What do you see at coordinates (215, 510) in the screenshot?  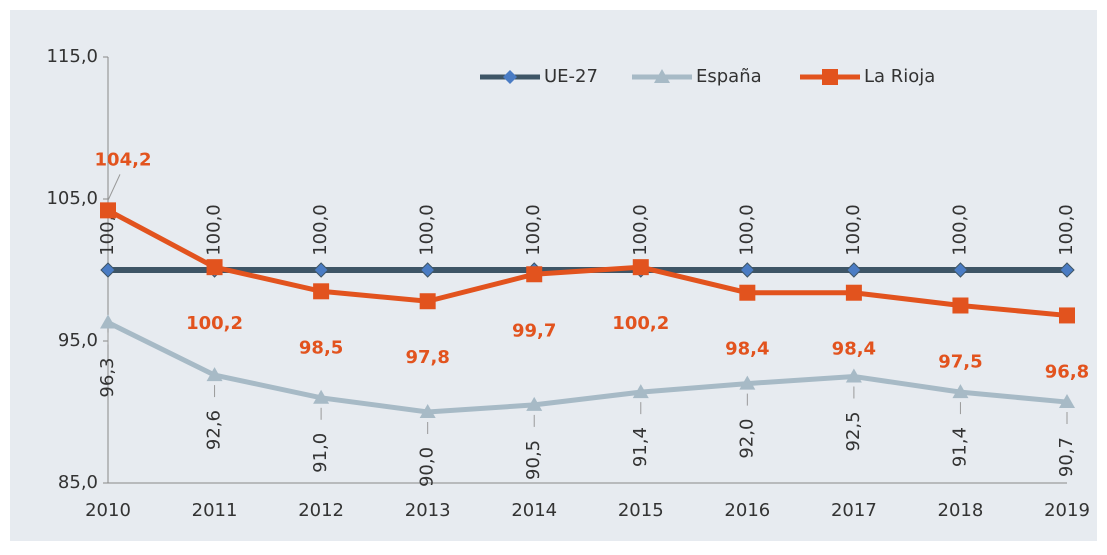 I see `x-tick-label: 2011` at bounding box center [215, 510].